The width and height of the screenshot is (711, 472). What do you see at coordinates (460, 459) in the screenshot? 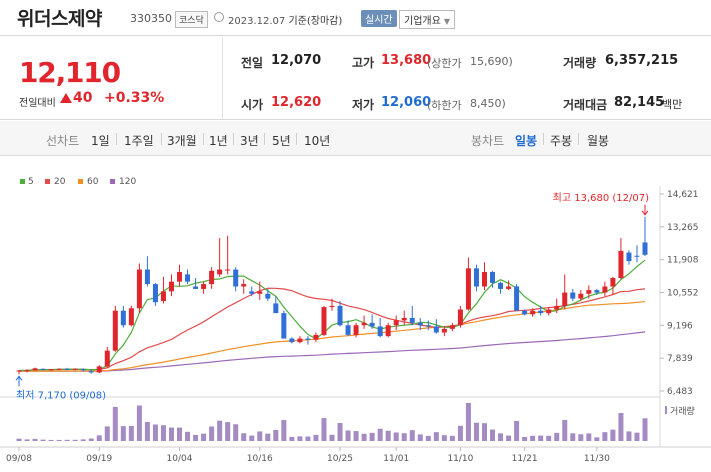
I see `x-tick-label: 11/10` at bounding box center [460, 459].